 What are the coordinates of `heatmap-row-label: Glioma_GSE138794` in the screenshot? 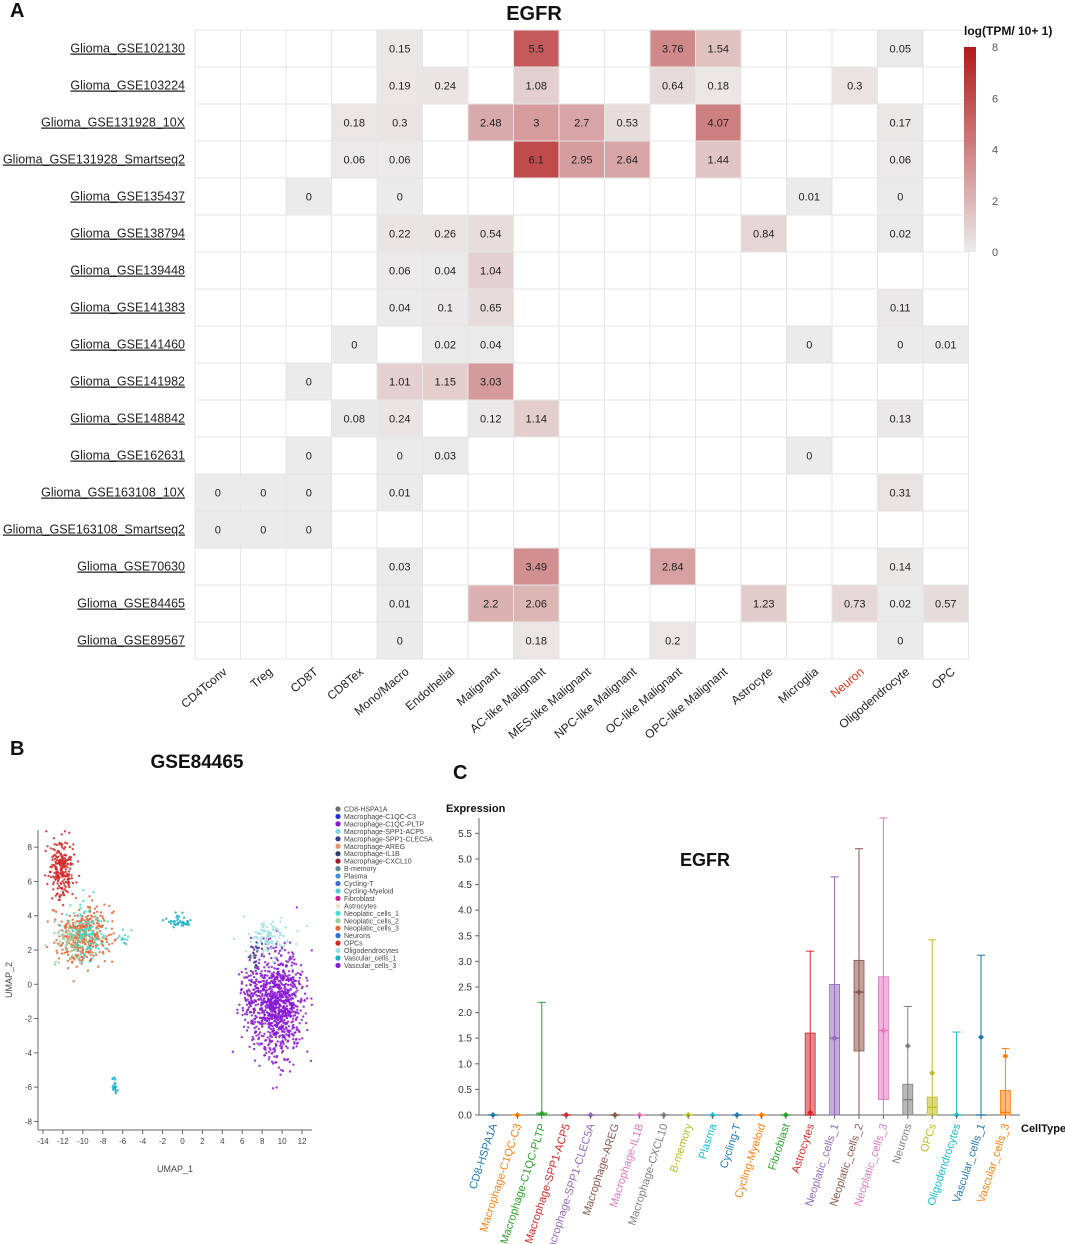 It's located at (127, 234).